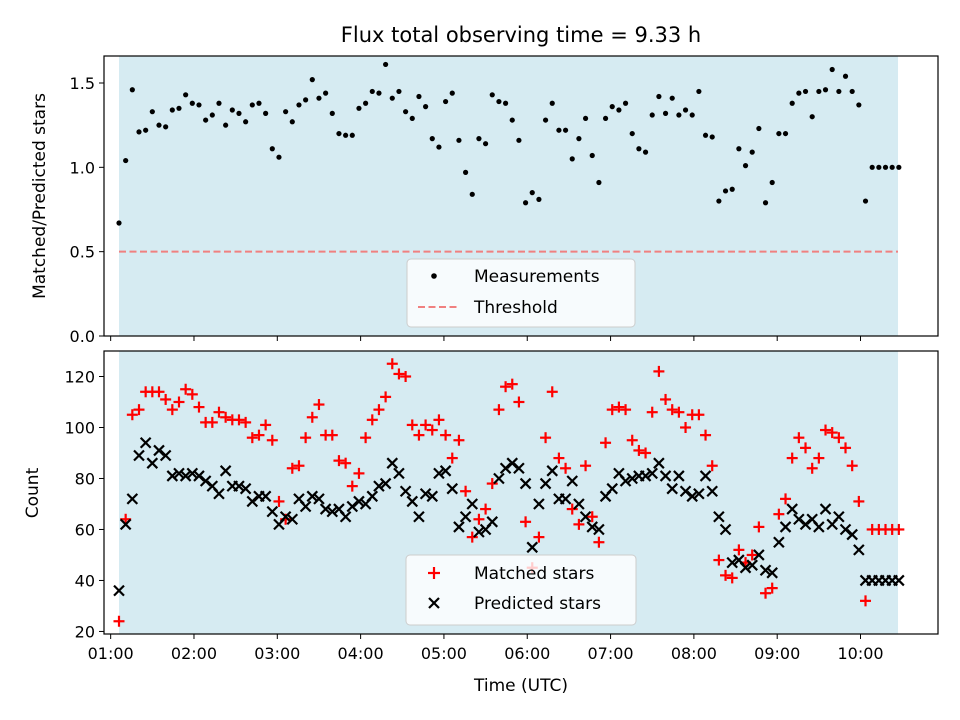 The height and width of the screenshot is (720, 960). What do you see at coordinates (277, 653) in the screenshot?
I see `x-tick-label: 03:00` at bounding box center [277, 653].